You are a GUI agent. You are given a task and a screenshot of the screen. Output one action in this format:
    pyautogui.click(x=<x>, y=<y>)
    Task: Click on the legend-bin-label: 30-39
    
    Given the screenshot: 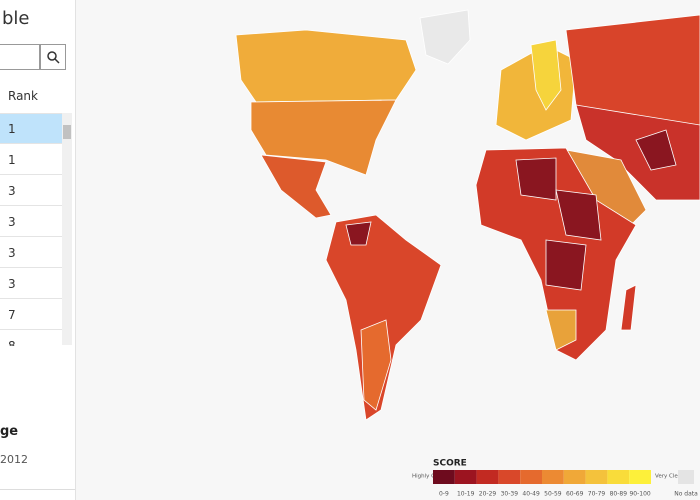 What is the action you would take?
    pyautogui.click(x=510, y=494)
    